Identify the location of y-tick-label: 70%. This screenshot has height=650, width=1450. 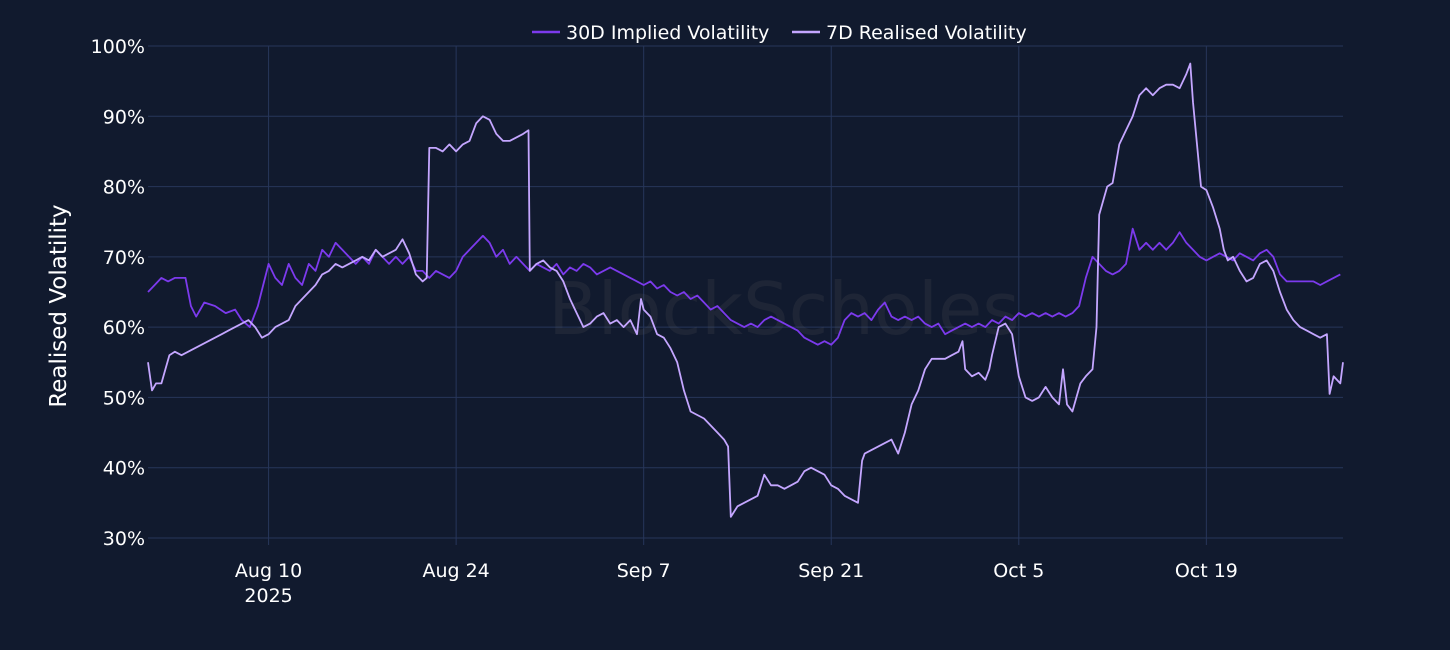
(124, 258).